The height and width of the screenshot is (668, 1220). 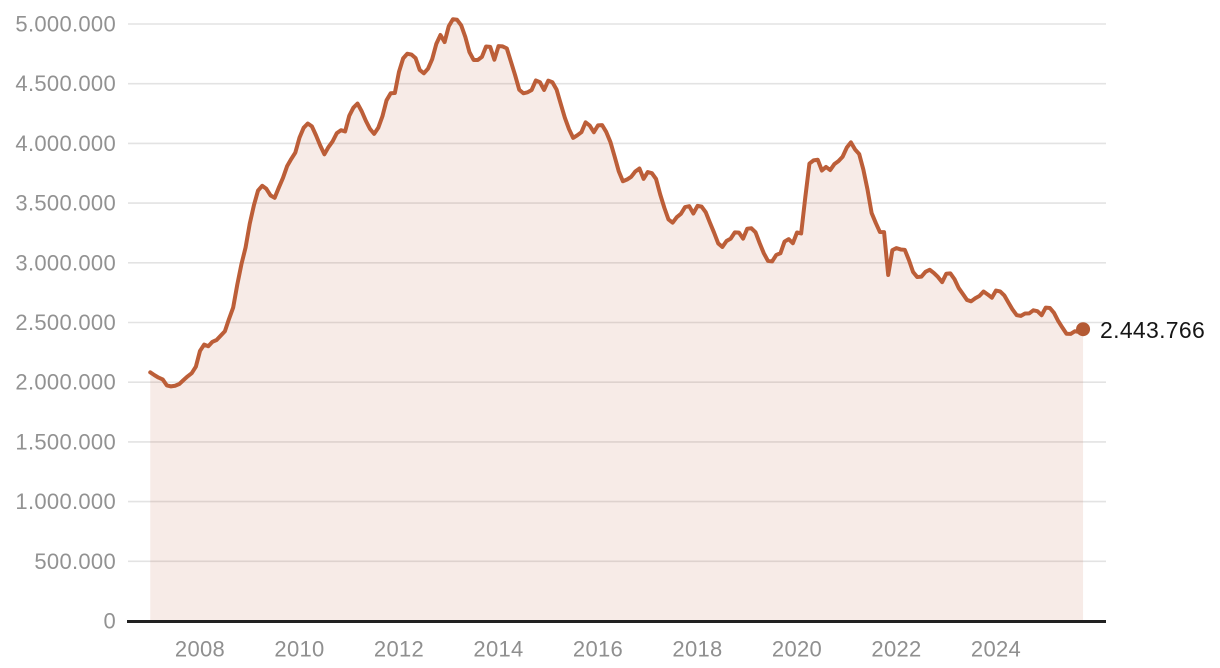 What do you see at coordinates (498, 649) in the screenshot?
I see `x-axis-tick-label: 2014` at bounding box center [498, 649].